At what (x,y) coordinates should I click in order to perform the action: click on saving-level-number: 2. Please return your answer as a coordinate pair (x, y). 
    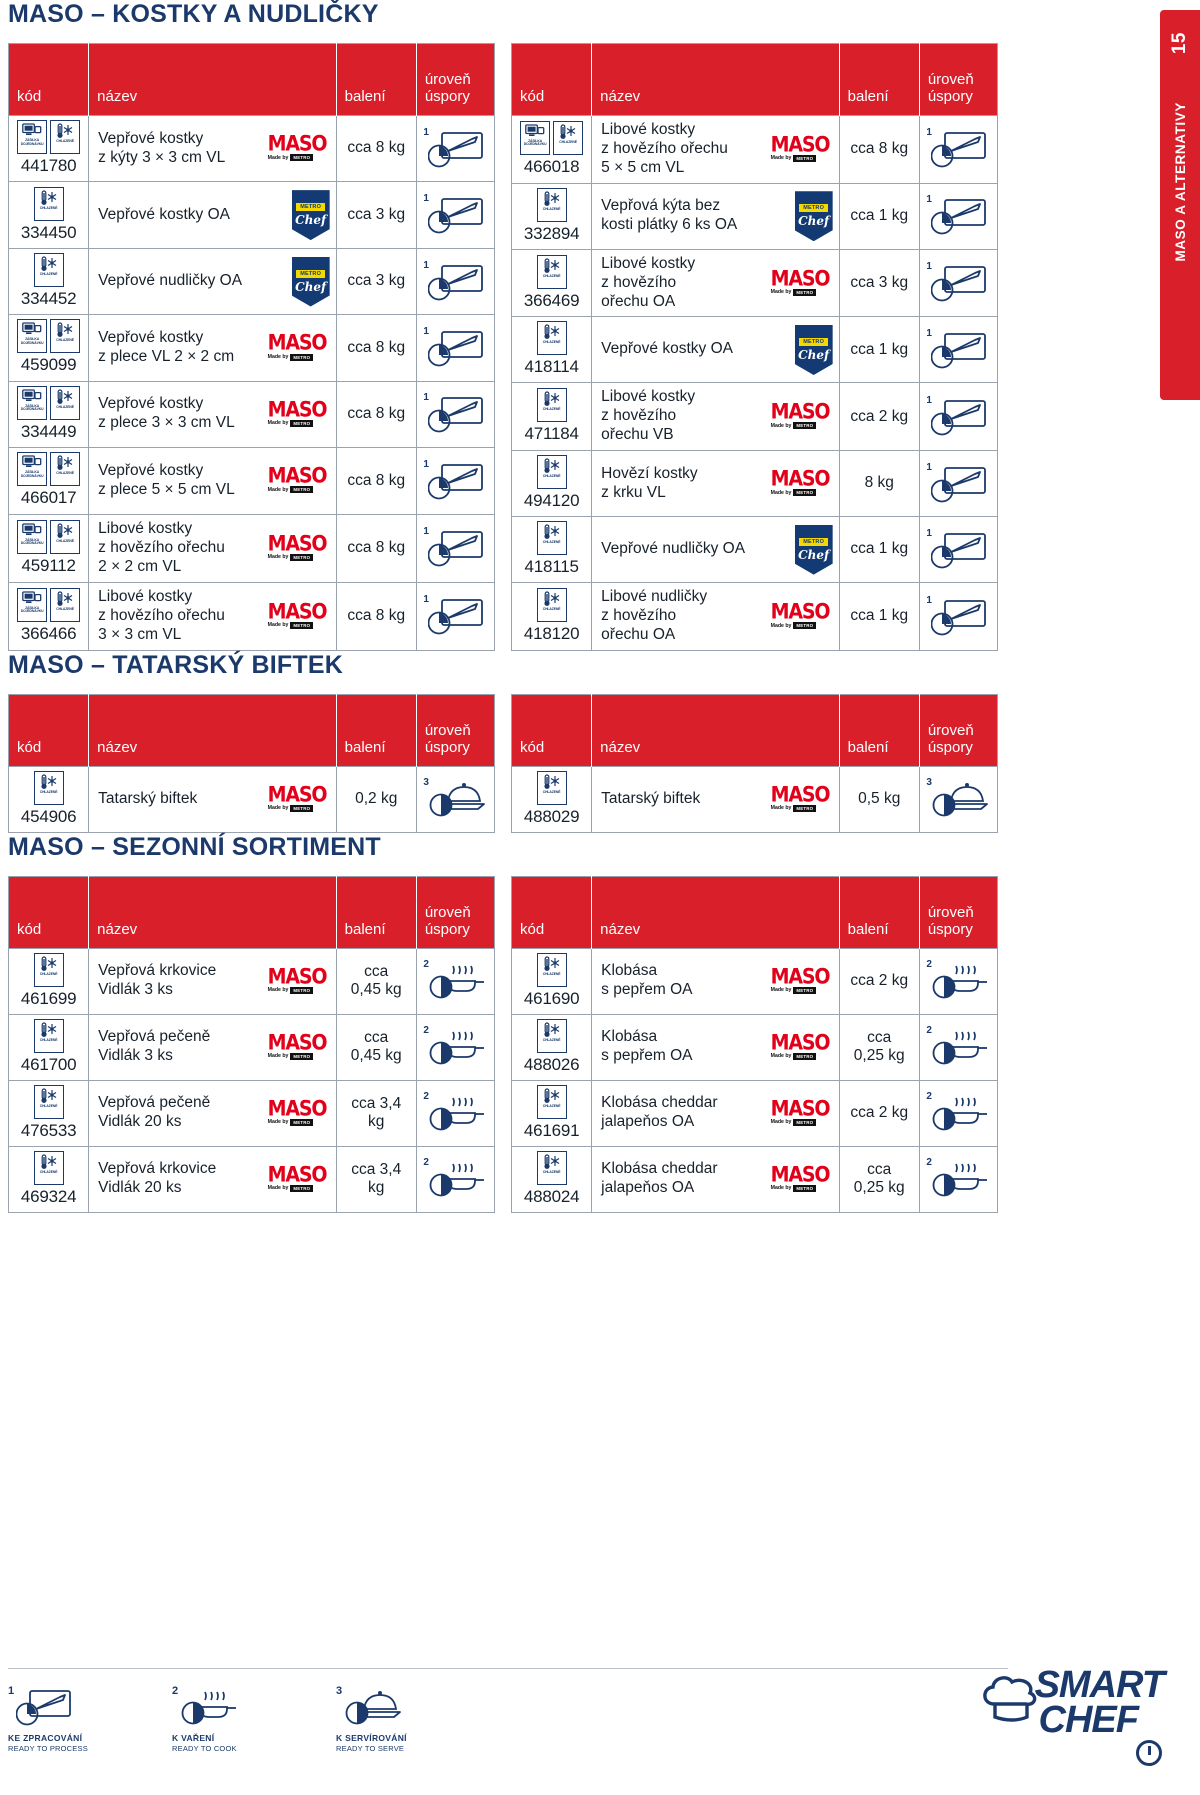
    Looking at the image, I should click on (426, 1031).